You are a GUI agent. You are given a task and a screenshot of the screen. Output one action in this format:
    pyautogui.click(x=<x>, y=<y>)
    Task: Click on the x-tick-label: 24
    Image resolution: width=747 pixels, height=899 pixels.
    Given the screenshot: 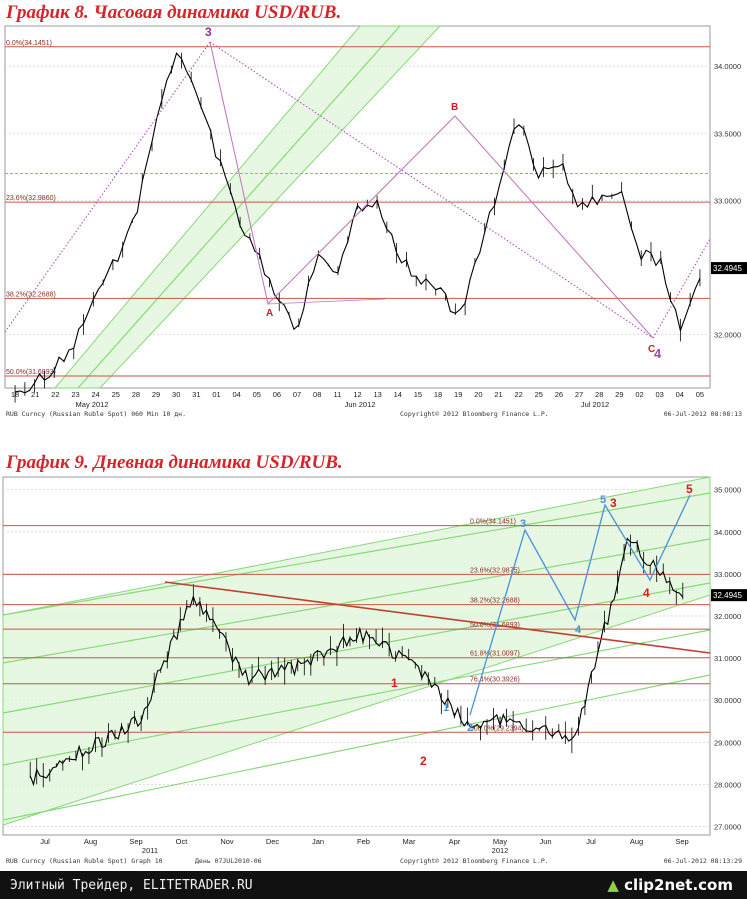 What is the action you would take?
    pyautogui.click(x=95, y=394)
    